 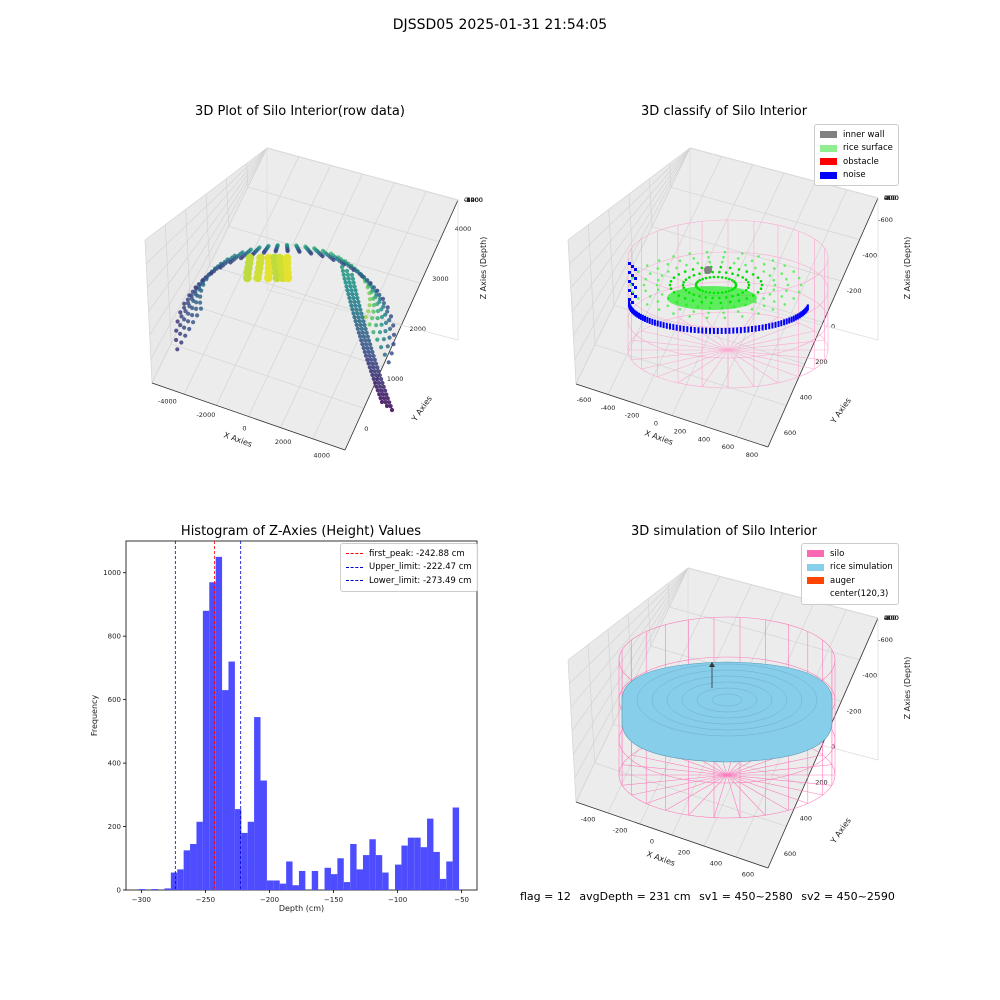 What do you see at coordinates (718, 298) in the screenshot?
I see `noise-points` at bounding box center [718, 298].